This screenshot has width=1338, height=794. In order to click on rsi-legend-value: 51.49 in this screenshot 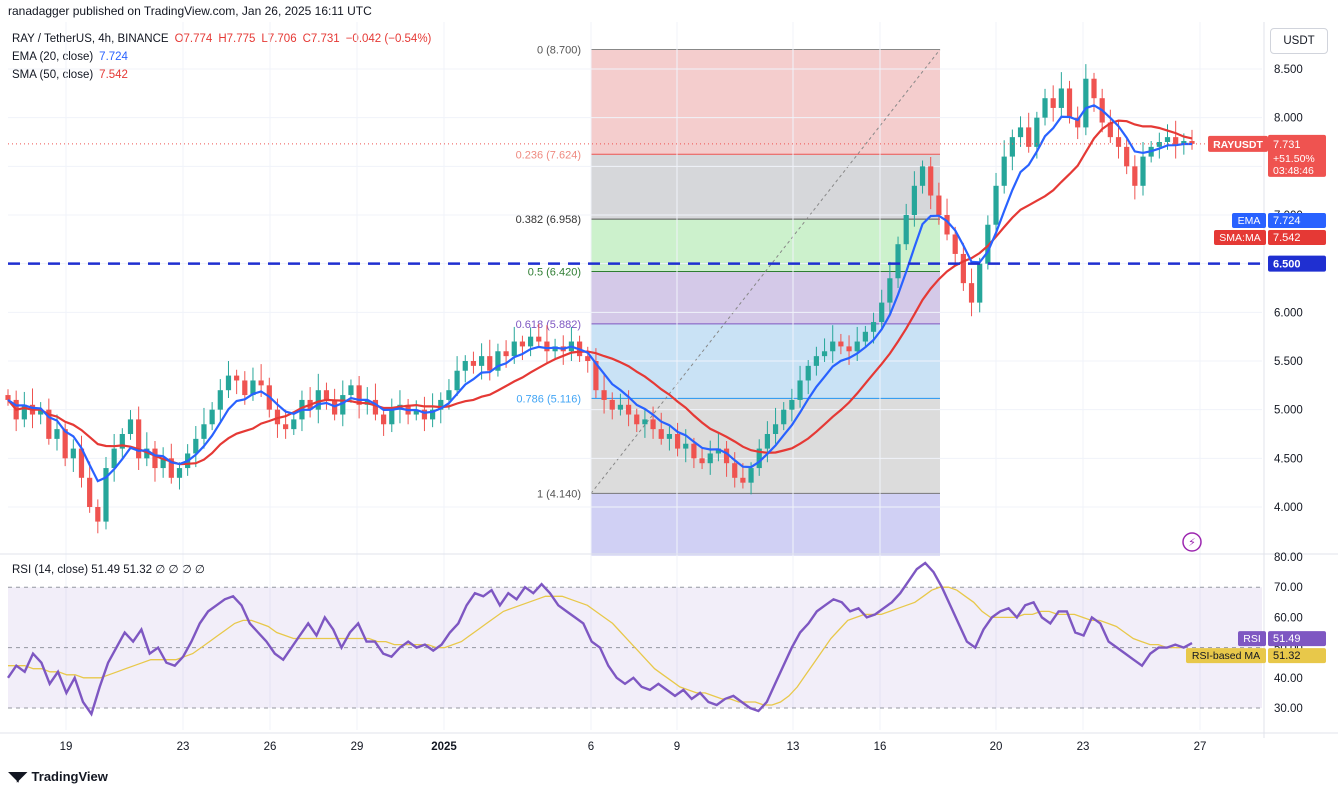, I will do `click(106, 570)`.